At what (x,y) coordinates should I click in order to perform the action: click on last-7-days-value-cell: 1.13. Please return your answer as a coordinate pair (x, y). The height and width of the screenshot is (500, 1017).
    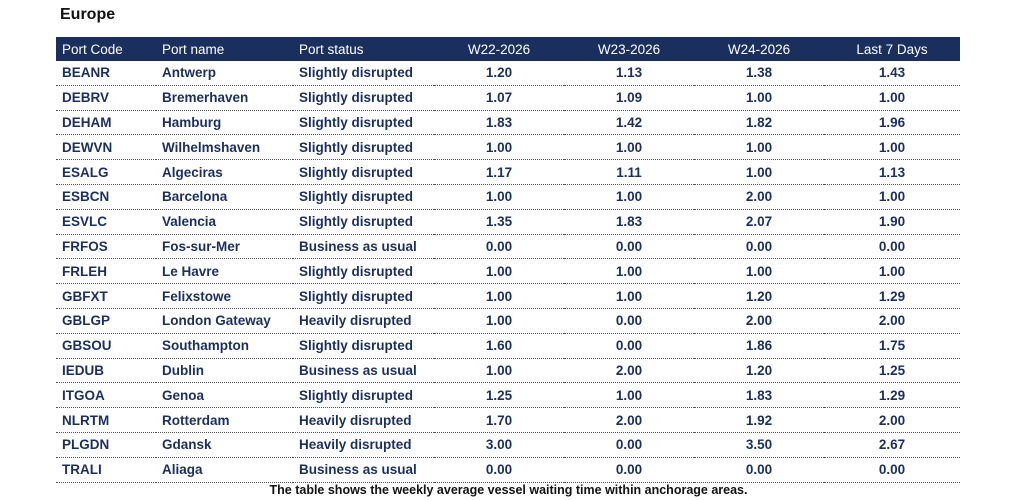
    Looking at the image, I should click on (892, 172).